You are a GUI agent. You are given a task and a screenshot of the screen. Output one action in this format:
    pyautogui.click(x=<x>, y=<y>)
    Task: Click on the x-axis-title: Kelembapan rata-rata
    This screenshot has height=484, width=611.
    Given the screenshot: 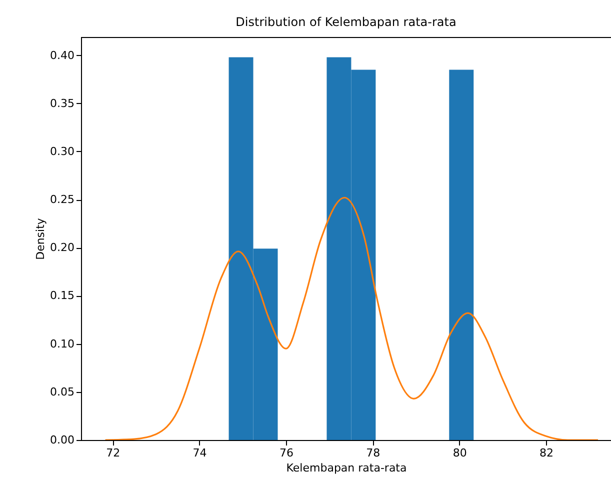 What is the action you would take?
    pyautogui.click(x=346, y=468)
    